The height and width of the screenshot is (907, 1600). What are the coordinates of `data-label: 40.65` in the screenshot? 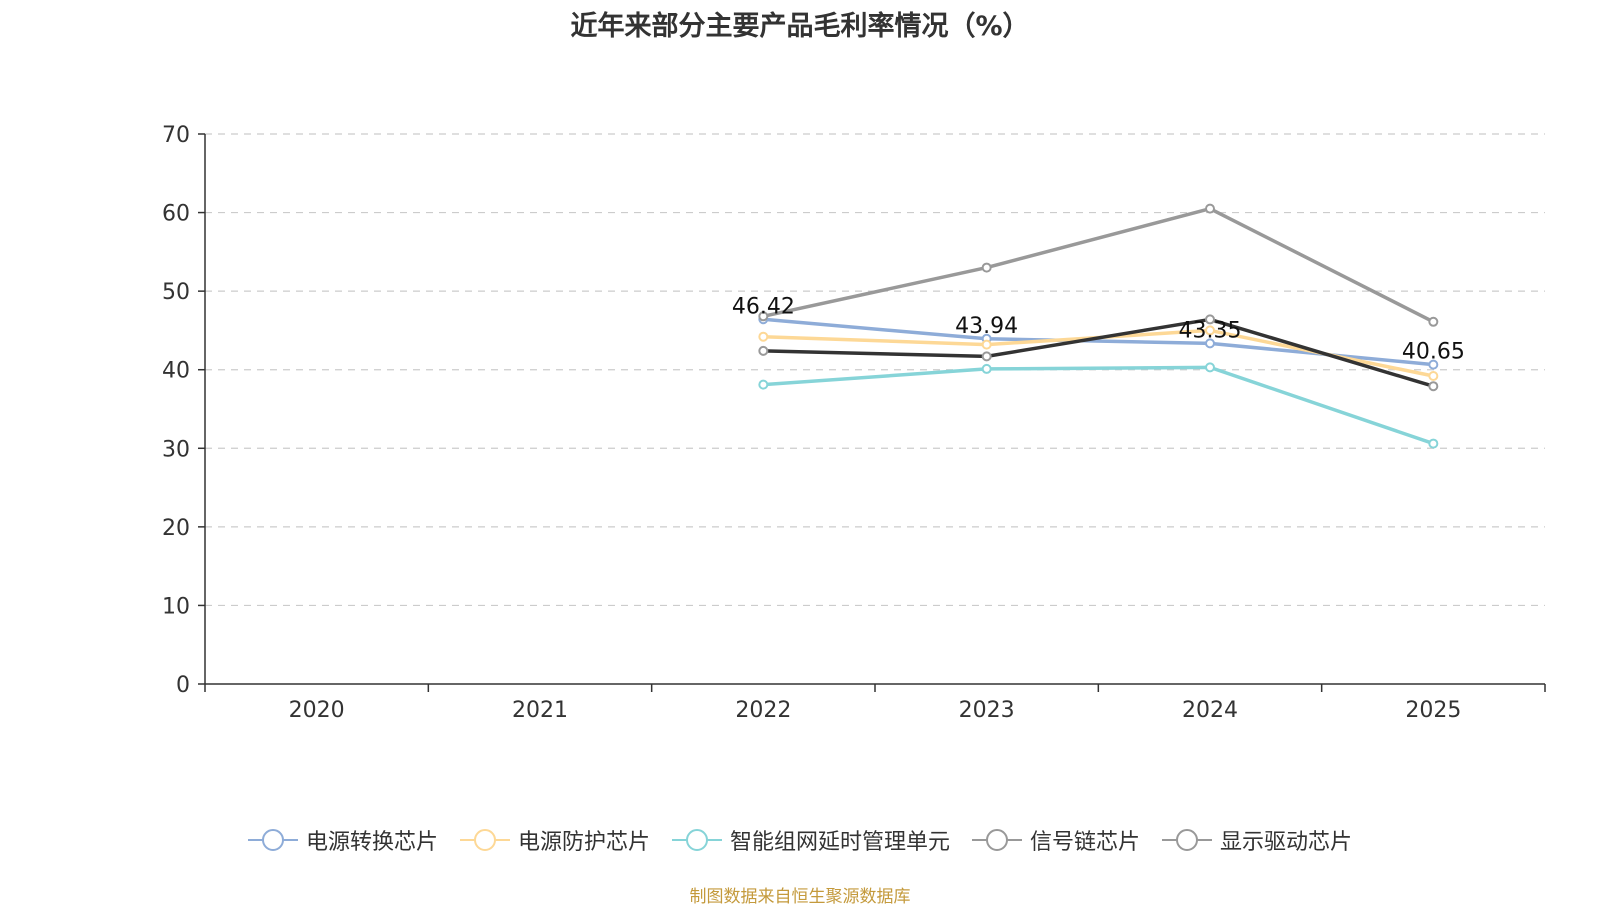 It's located at (1433, 352).